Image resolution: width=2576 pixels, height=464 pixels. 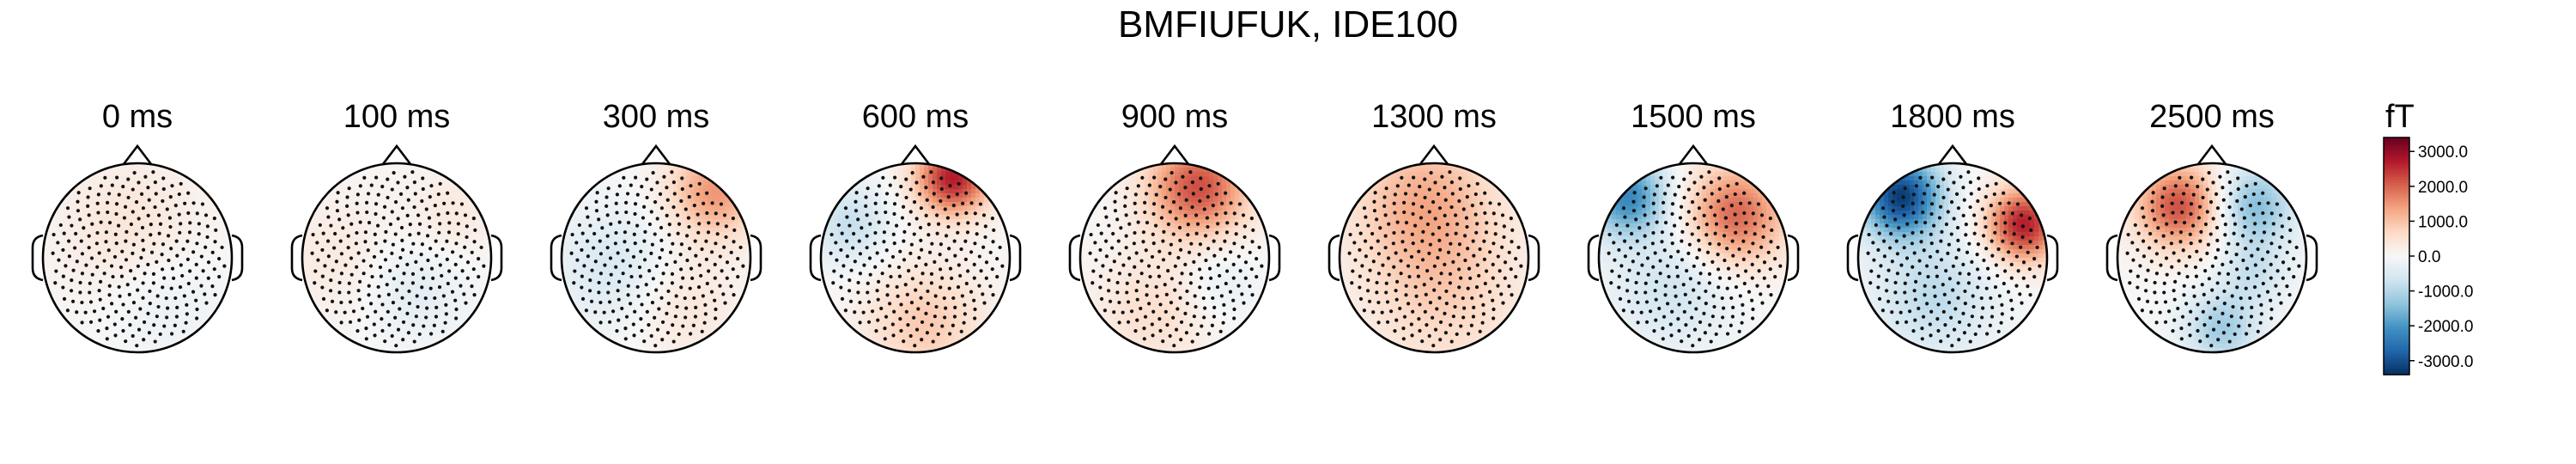 I want to click on head-outline, so click(x=397, y=258).